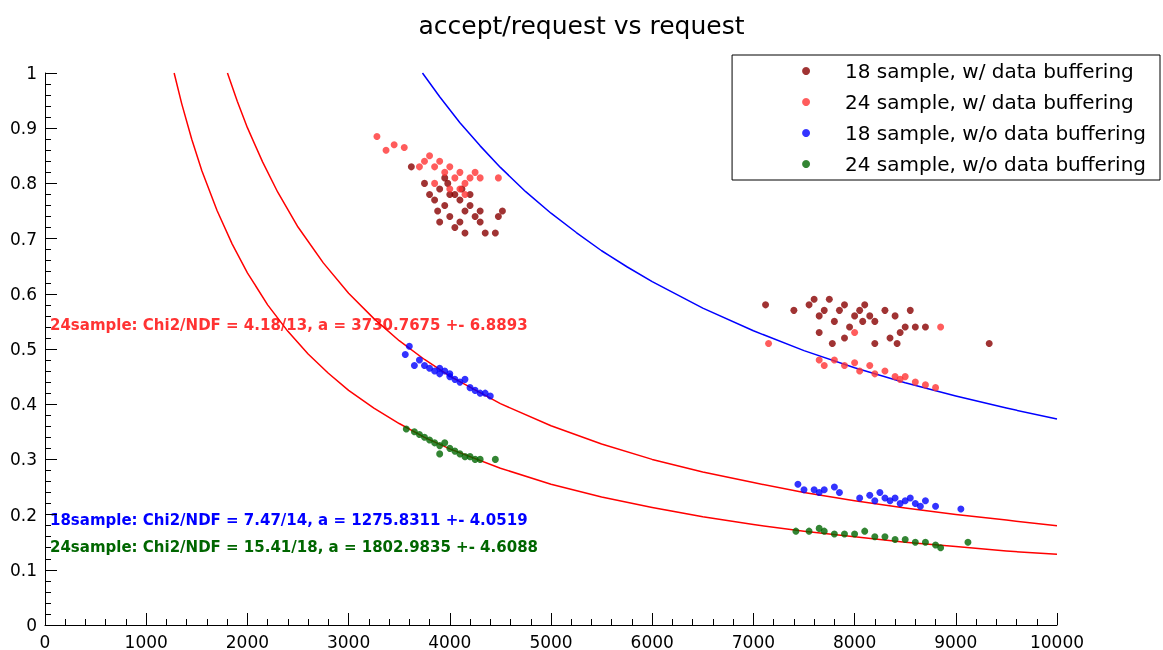  What do you see at coordinates (551, 640) in the screenshot?
I see `x-tick-label: 5000` at bounding box center [551, 640].